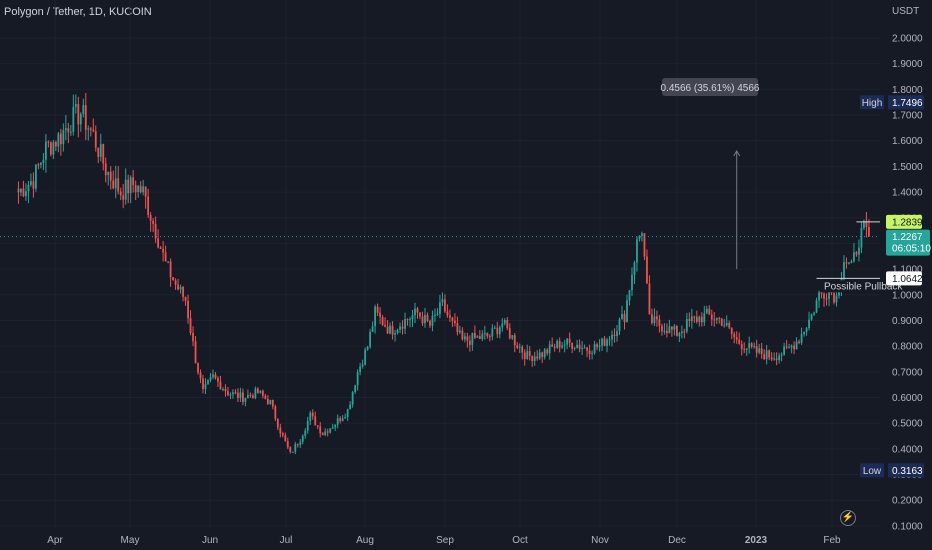  What do you see at coordinates (907, 270) in the screenshot?
I see `y-tick-label: 1.1000` at bounding box center [907, 270].